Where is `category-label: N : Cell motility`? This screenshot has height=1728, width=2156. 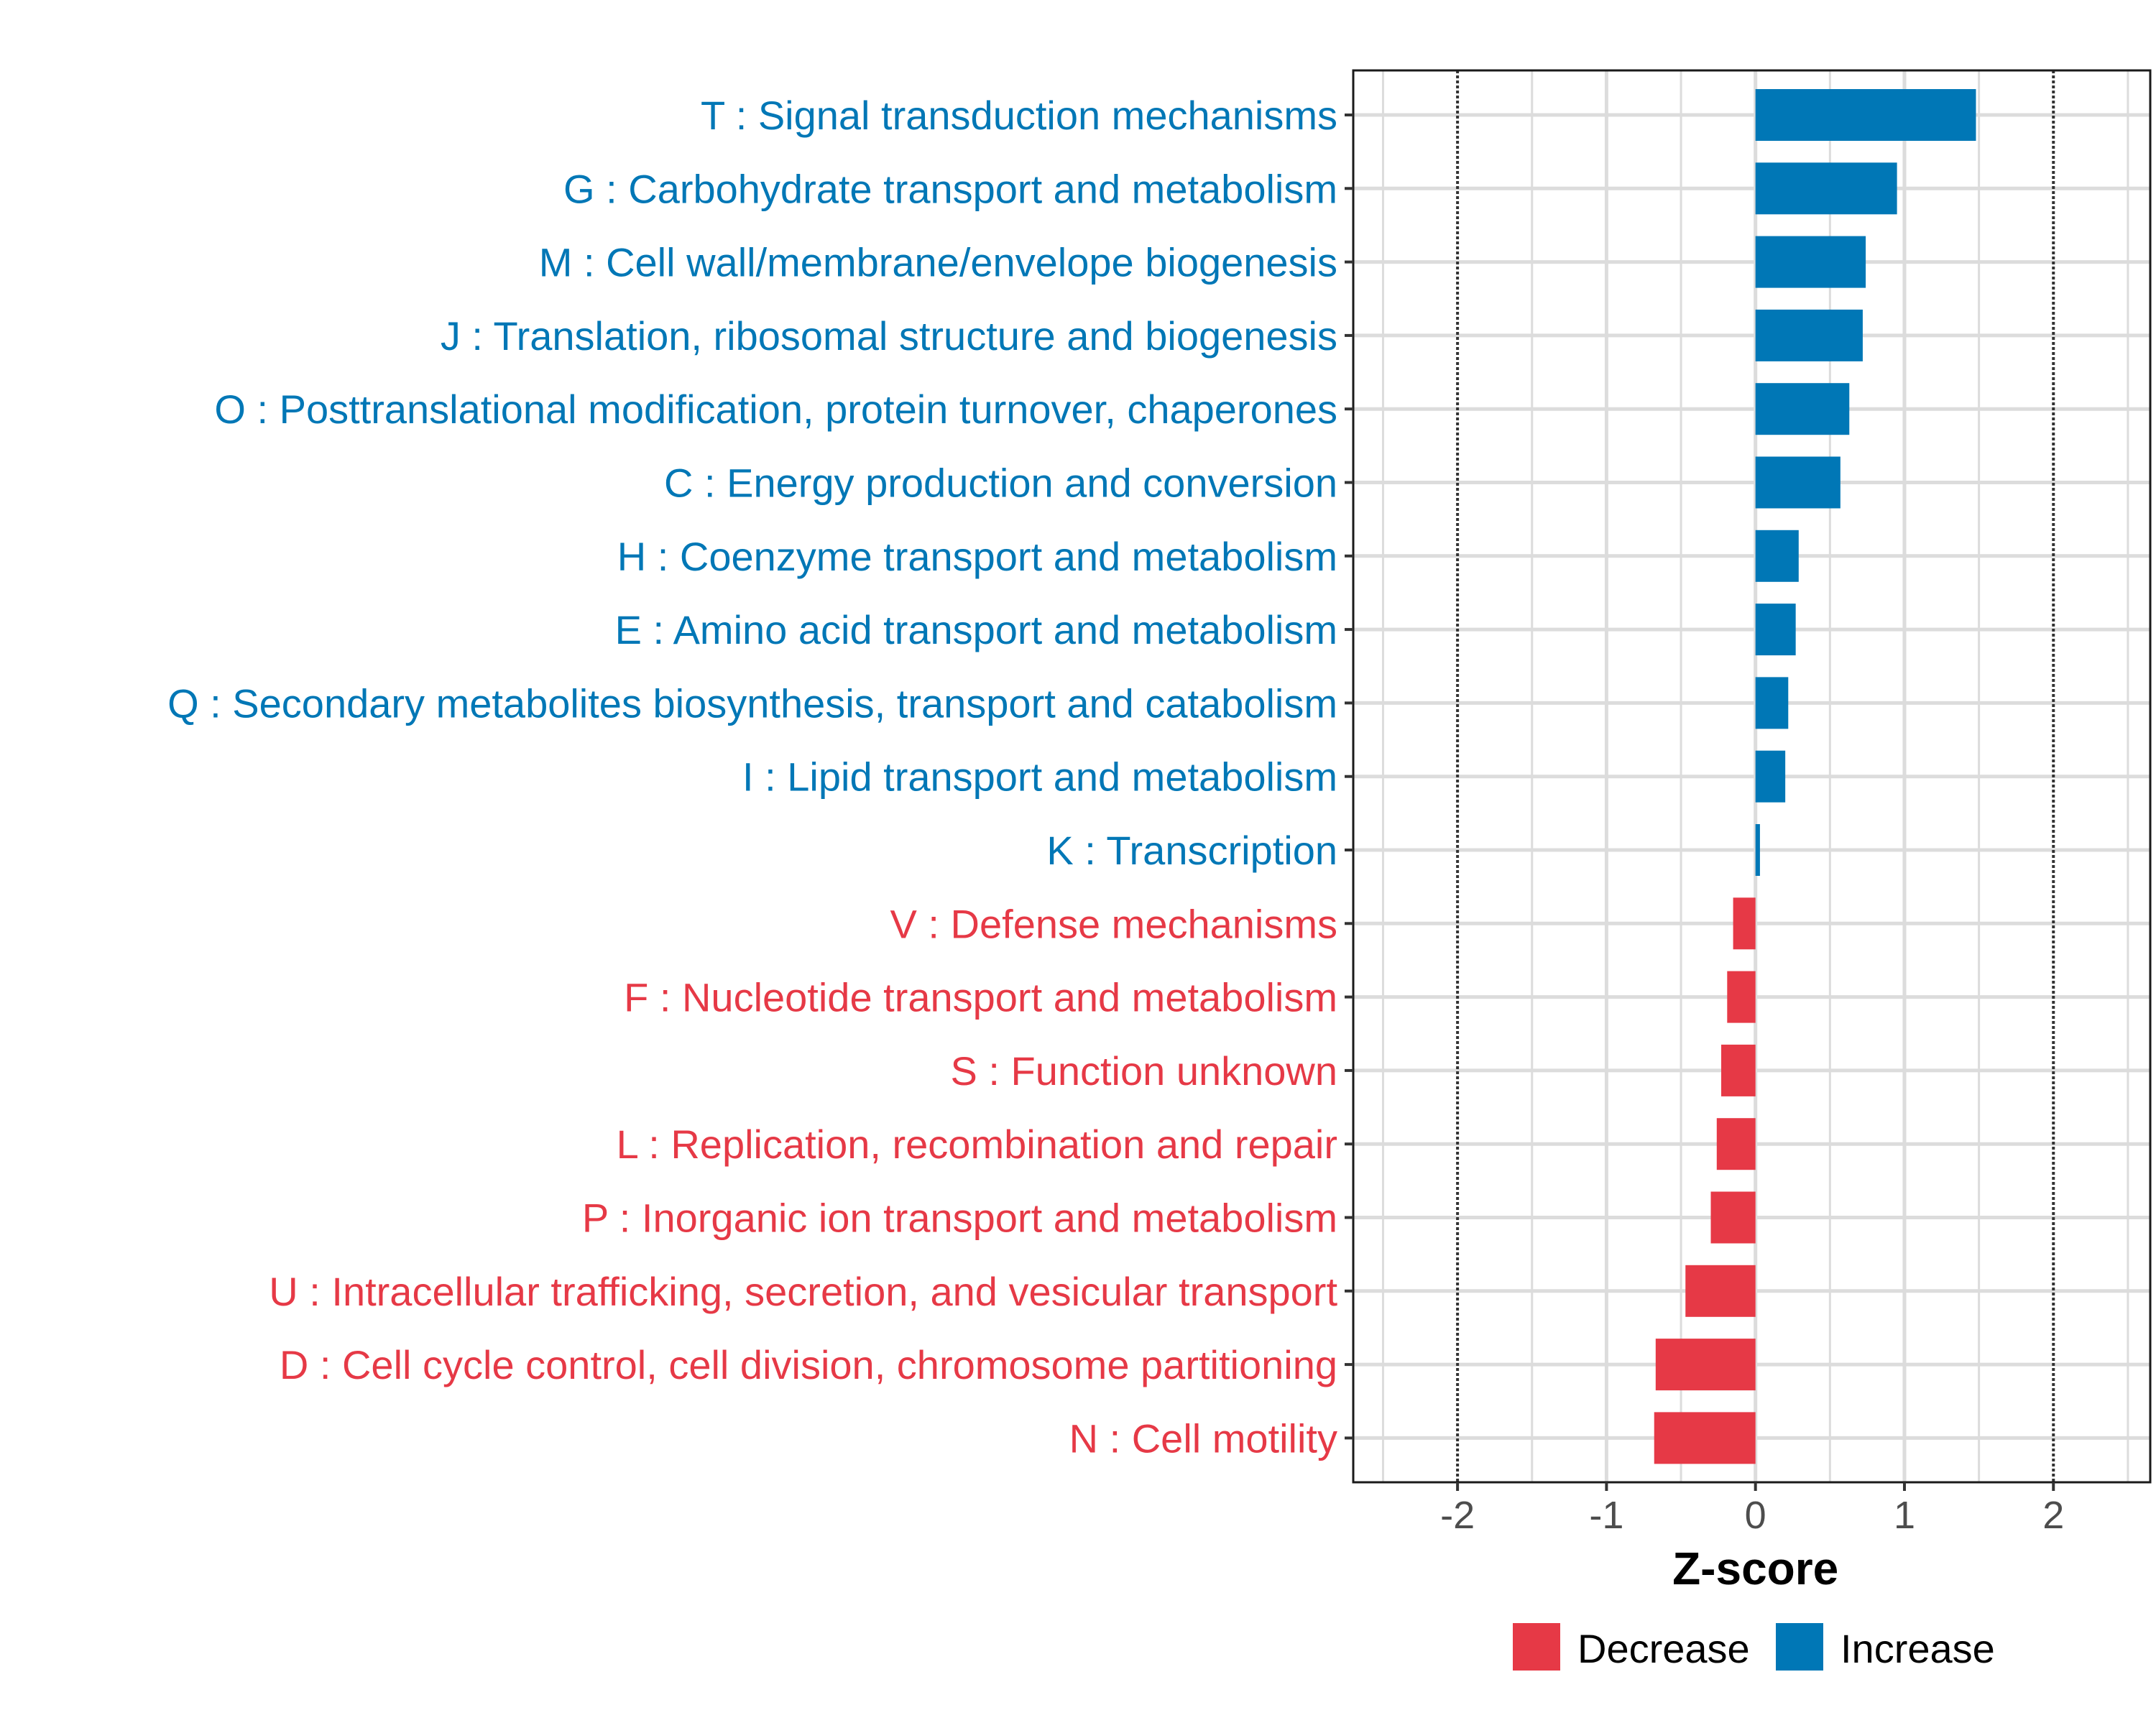 category-label: N : Cell motility is located at coordinates (1203, 1438).